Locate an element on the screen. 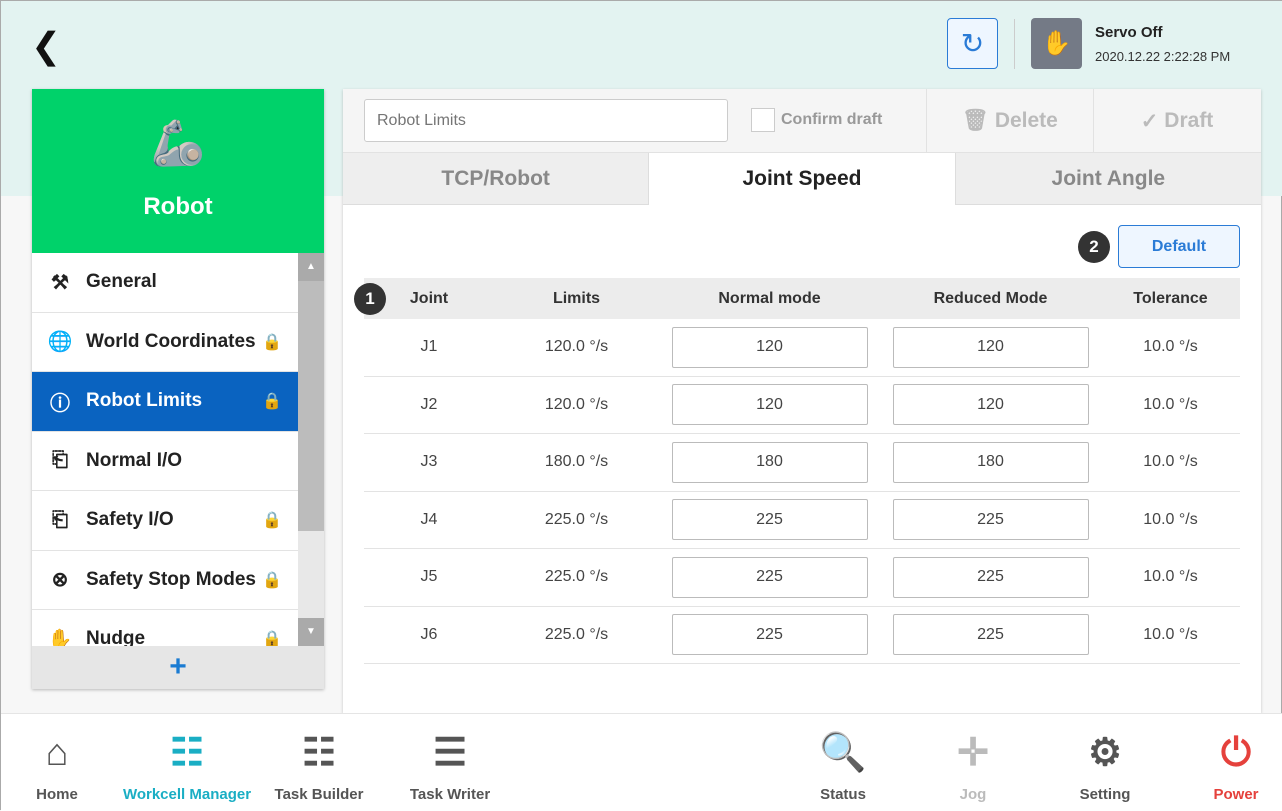 The width and height of the screenshot is (1282, 811). name-input is located at coordinates (546, 120).